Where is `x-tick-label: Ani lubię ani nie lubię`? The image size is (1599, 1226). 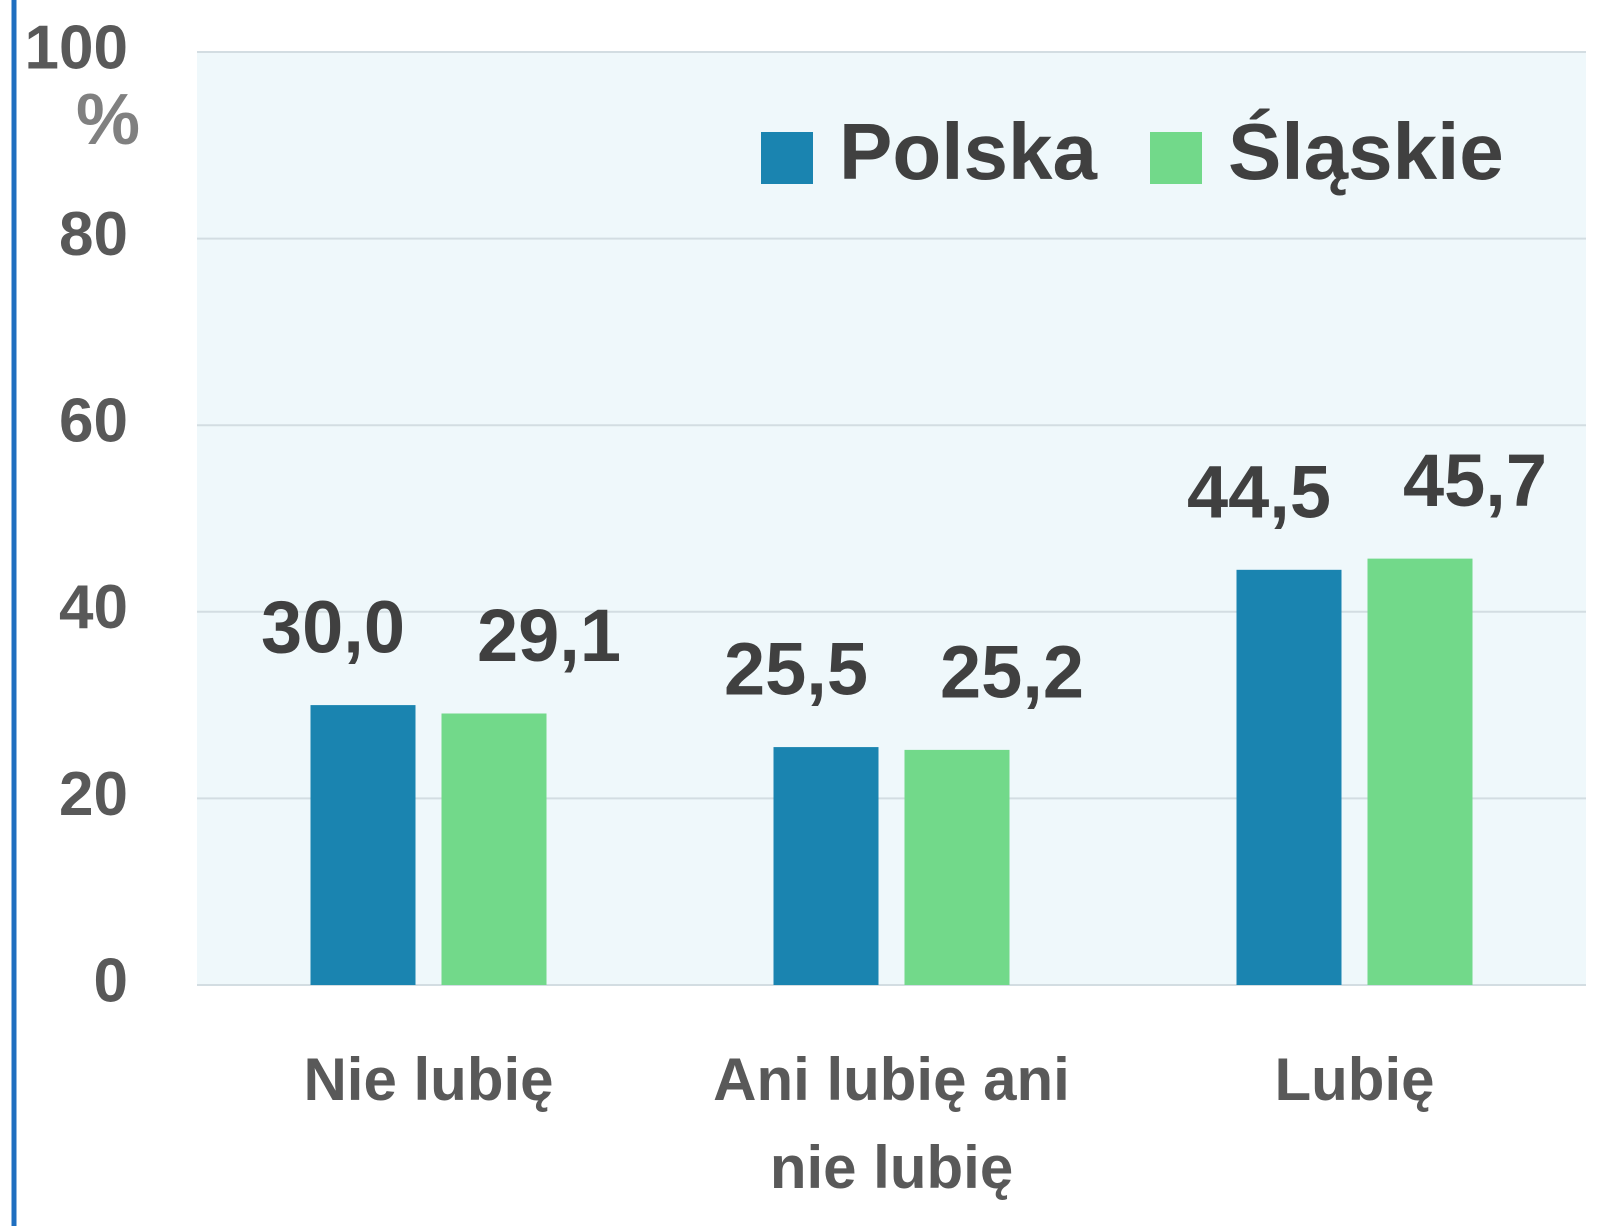 x-tick-label: Ani lubię ani nie lubię is located at coordinates (891, 1123).